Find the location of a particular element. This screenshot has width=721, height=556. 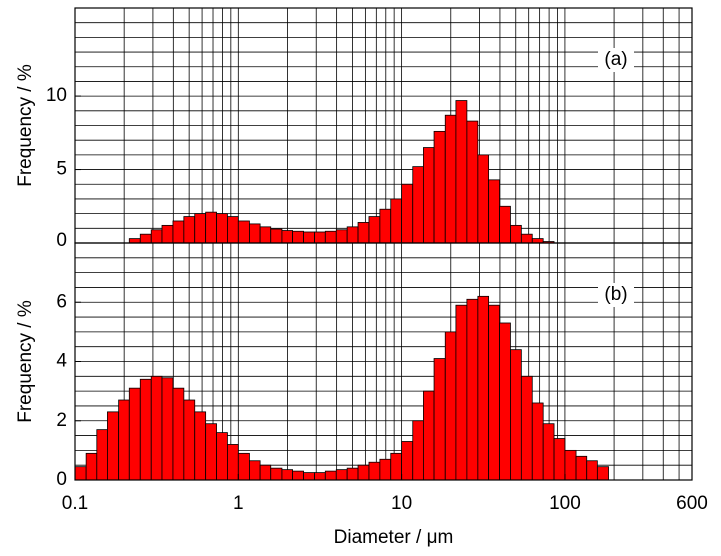

panel-label: (b) is located at coordinates (615, 294).